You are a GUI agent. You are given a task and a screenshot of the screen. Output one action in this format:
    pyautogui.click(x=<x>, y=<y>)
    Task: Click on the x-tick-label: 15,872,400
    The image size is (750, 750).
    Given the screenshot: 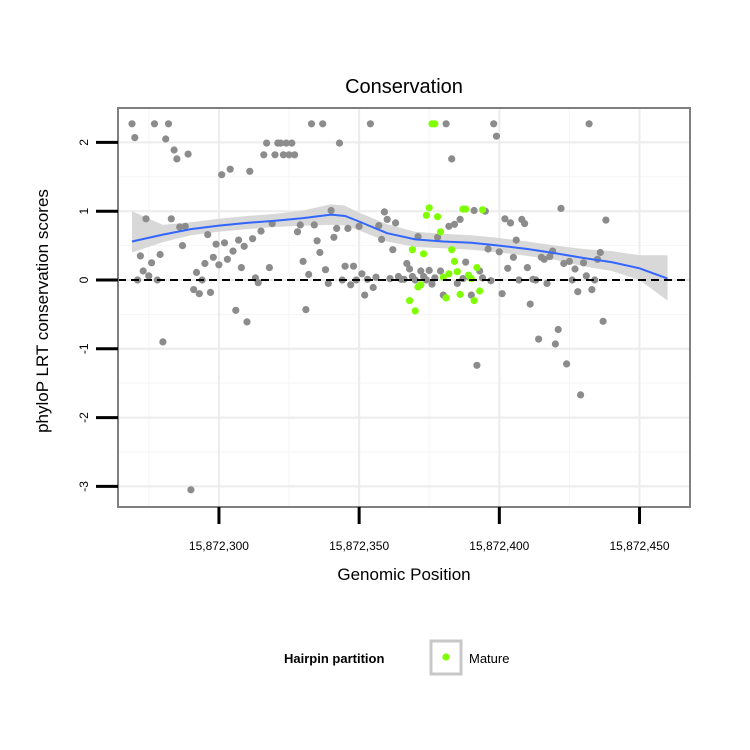 What is the action you would take?
    pyautogui.click(x=499, y=546)
    